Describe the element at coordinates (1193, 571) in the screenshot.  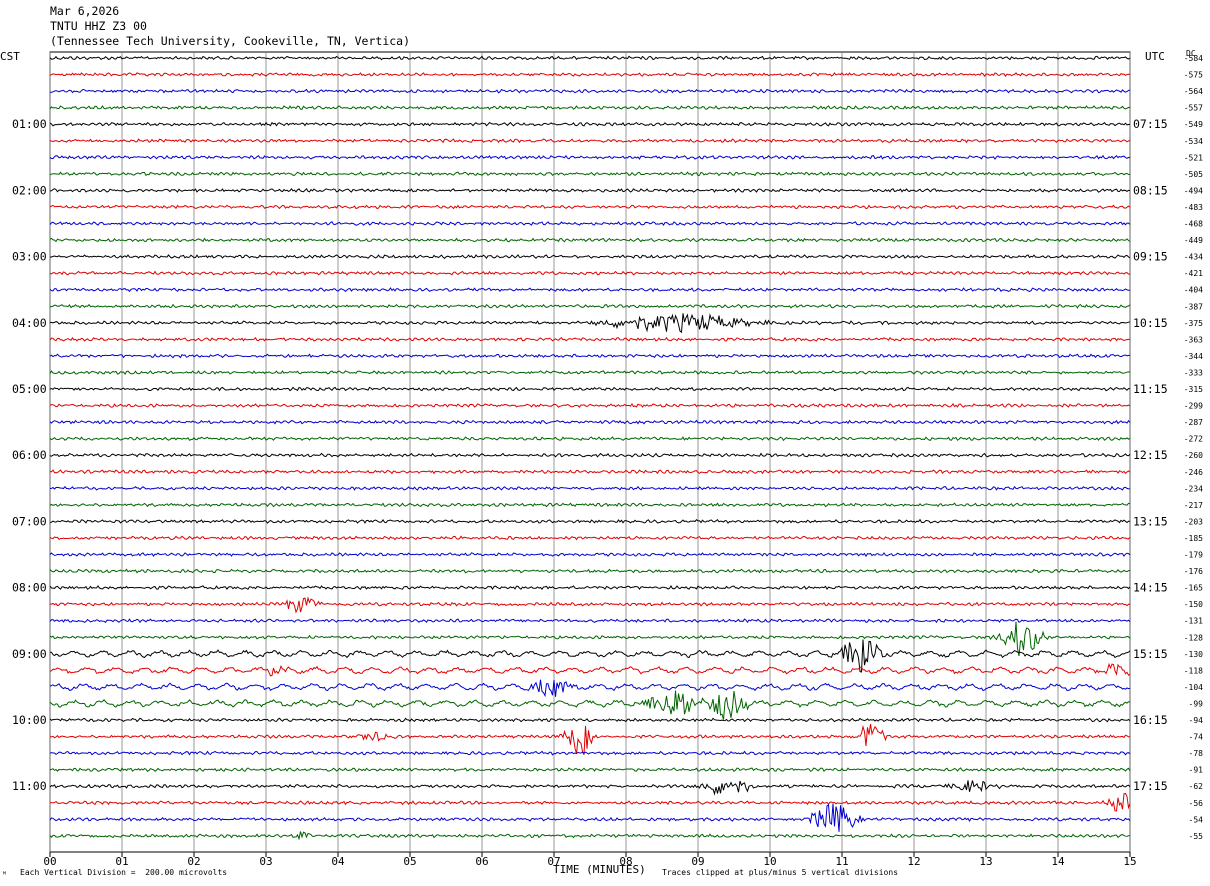
I see `dc-offset-label: -176` at that location.